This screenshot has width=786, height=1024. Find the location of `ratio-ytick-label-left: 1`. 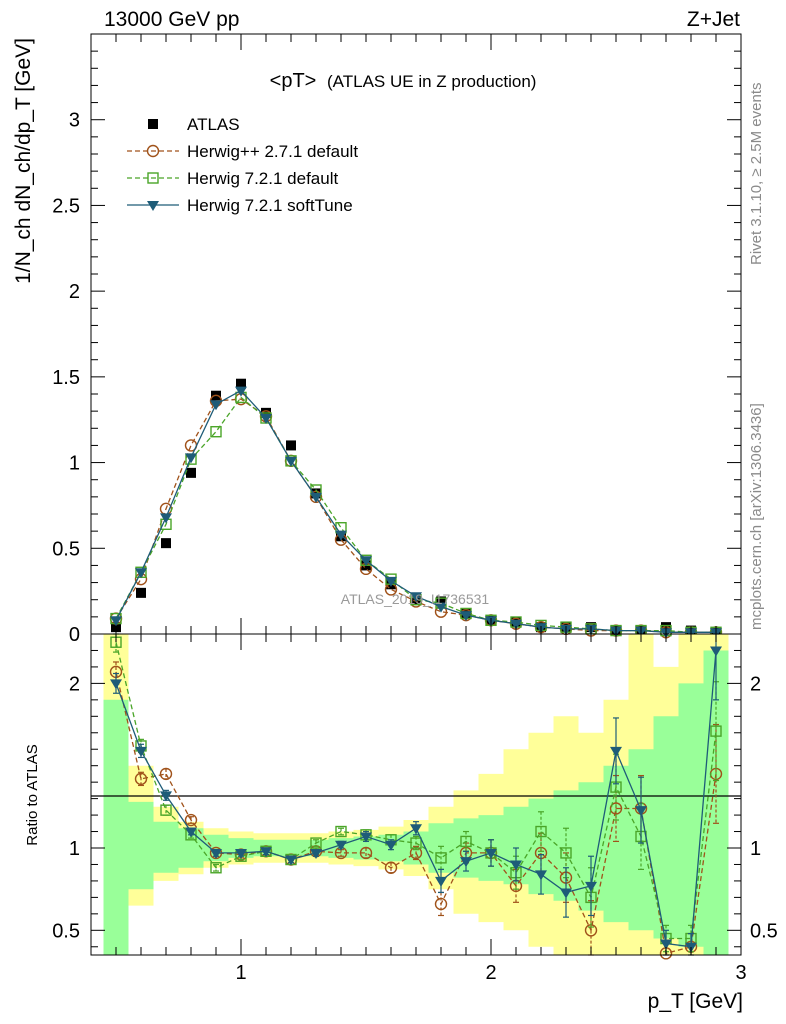

ratio-ytick-label-left: 1 is located at coordinates (74, 849).